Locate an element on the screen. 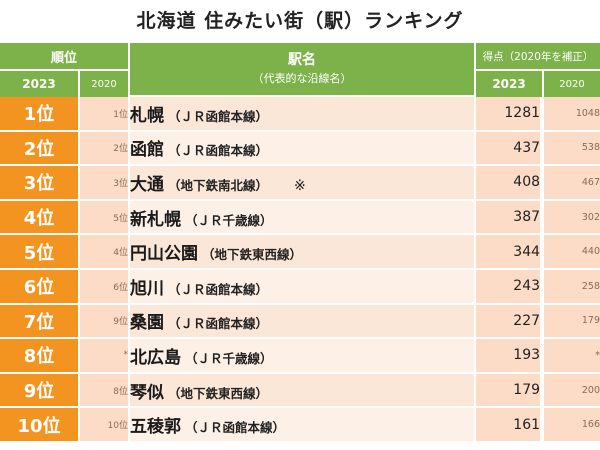  score-cell: 161 is located at coordinates (510, 425).